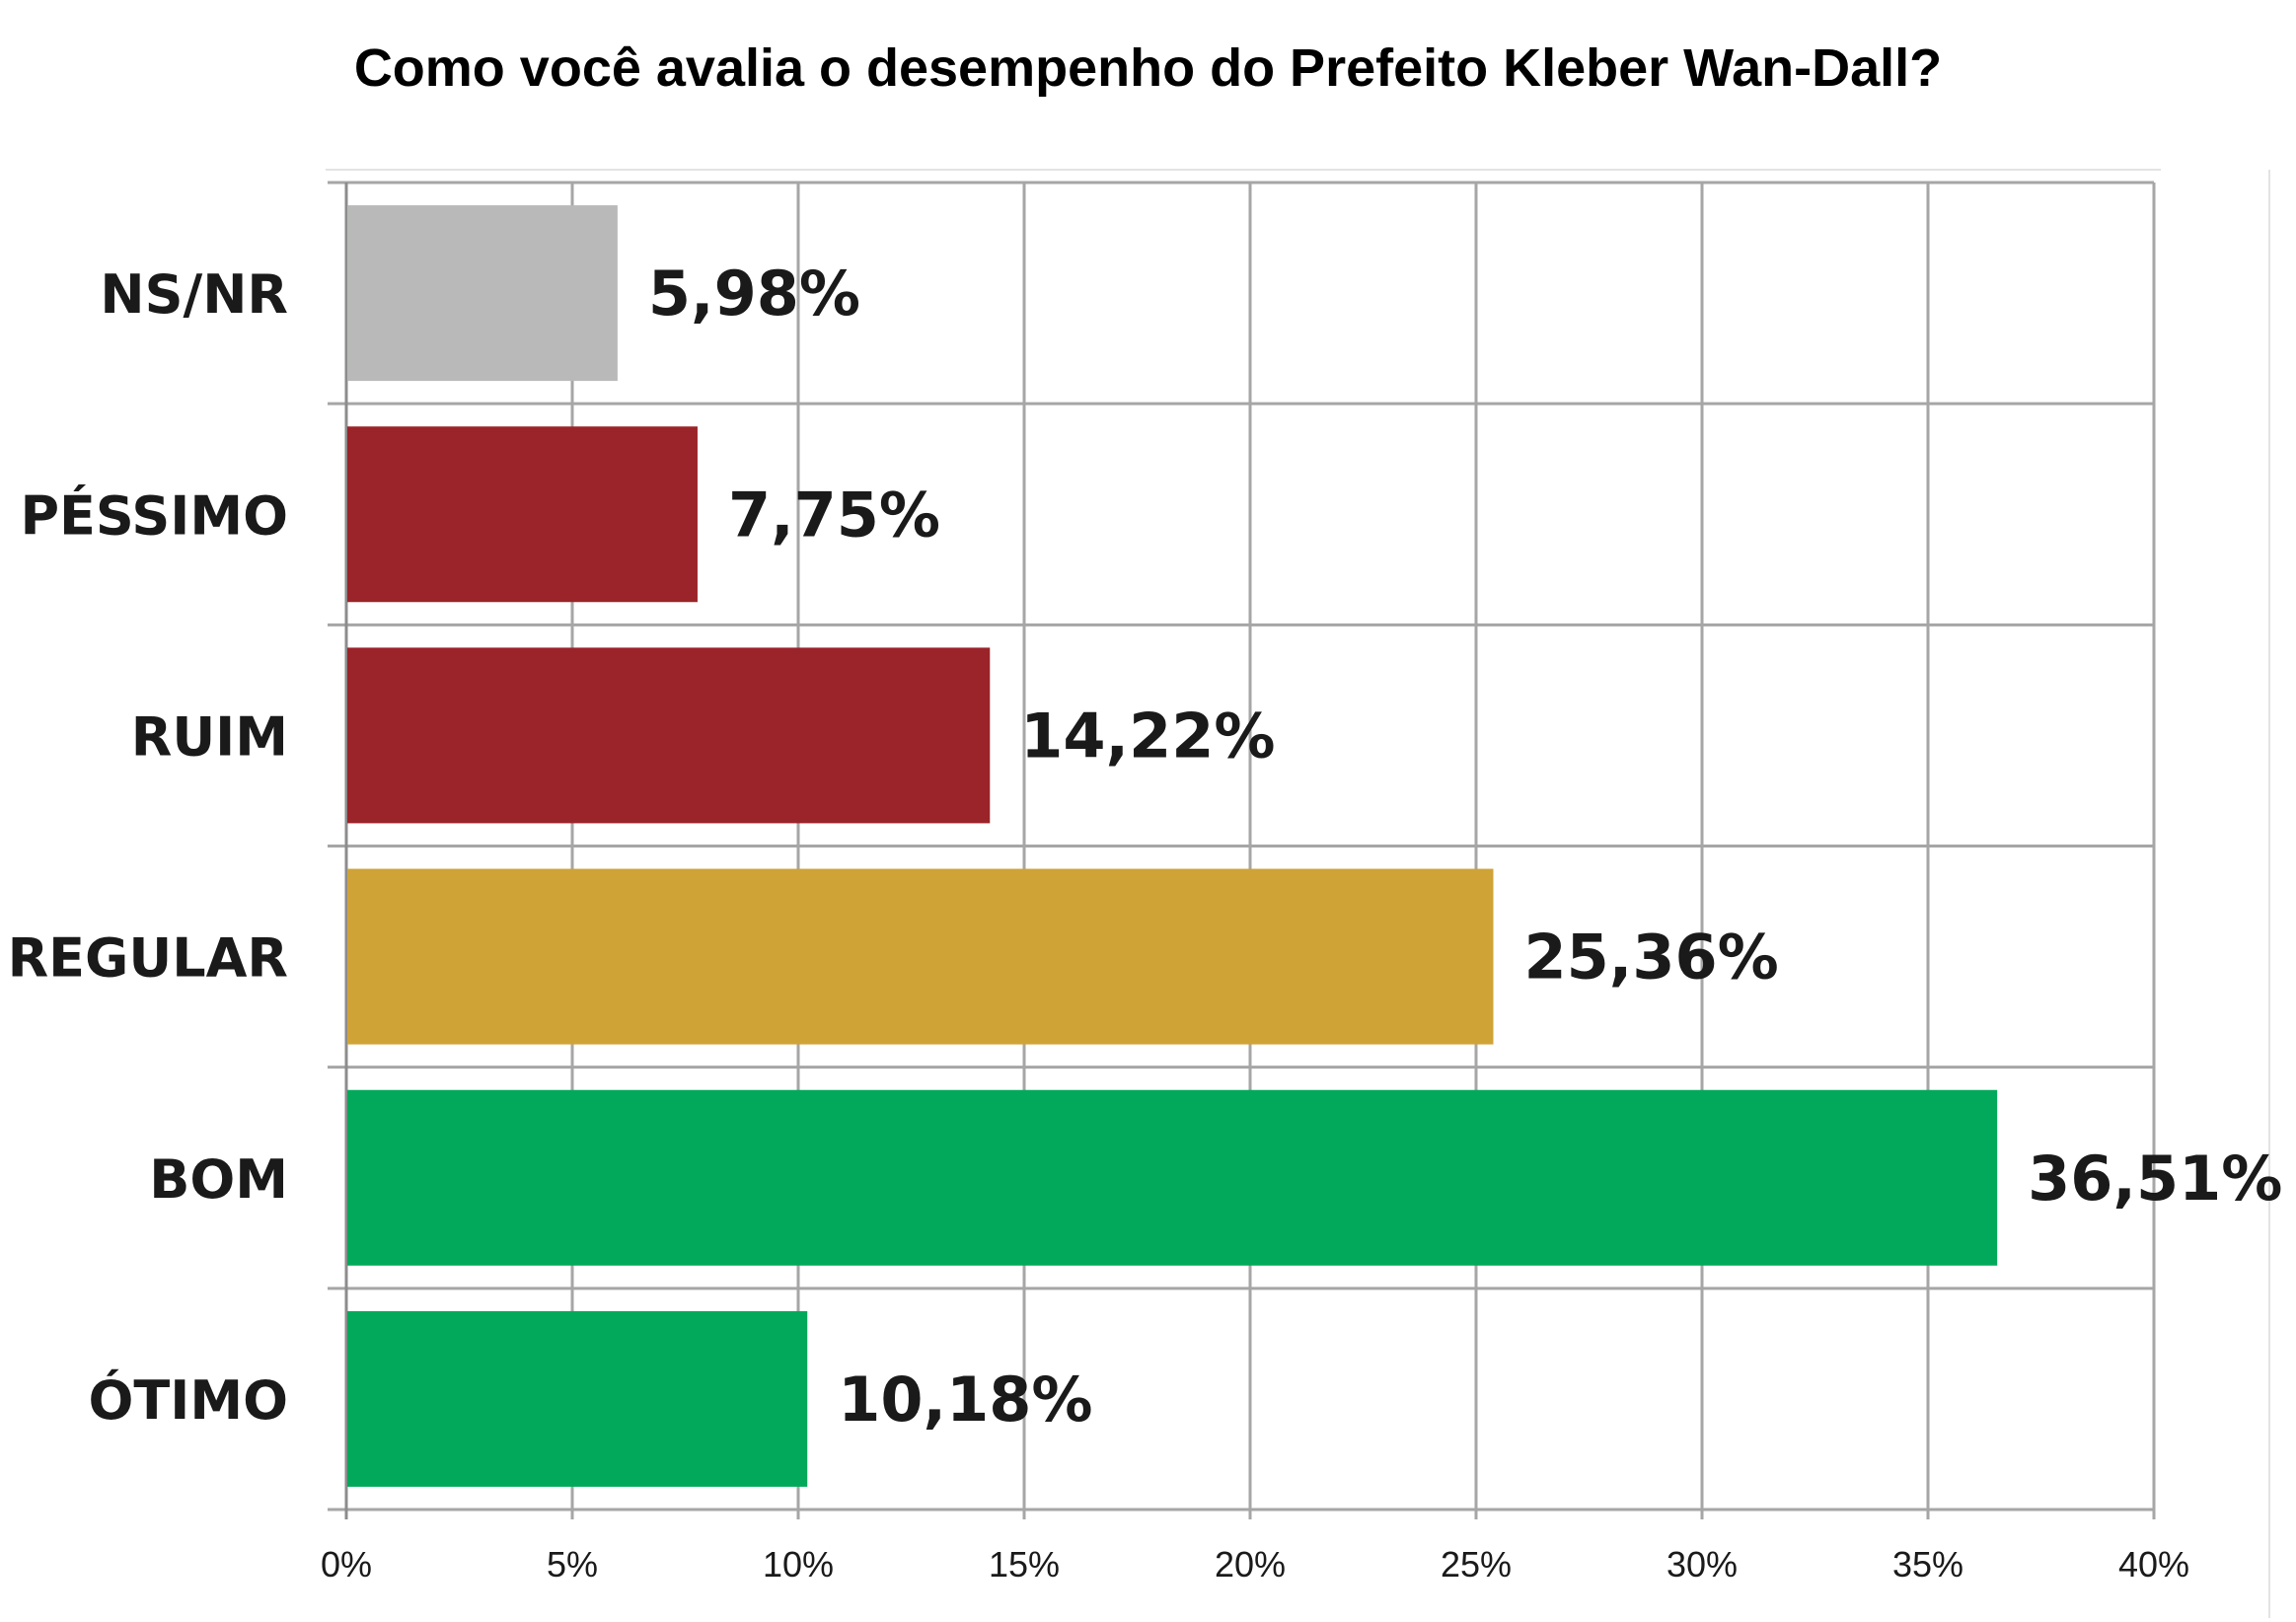 The image size is (2296, 1622). Describe the element at coordinates (194, 294) in the screenshot. I see `category-label-0: NS/NR` at that location.